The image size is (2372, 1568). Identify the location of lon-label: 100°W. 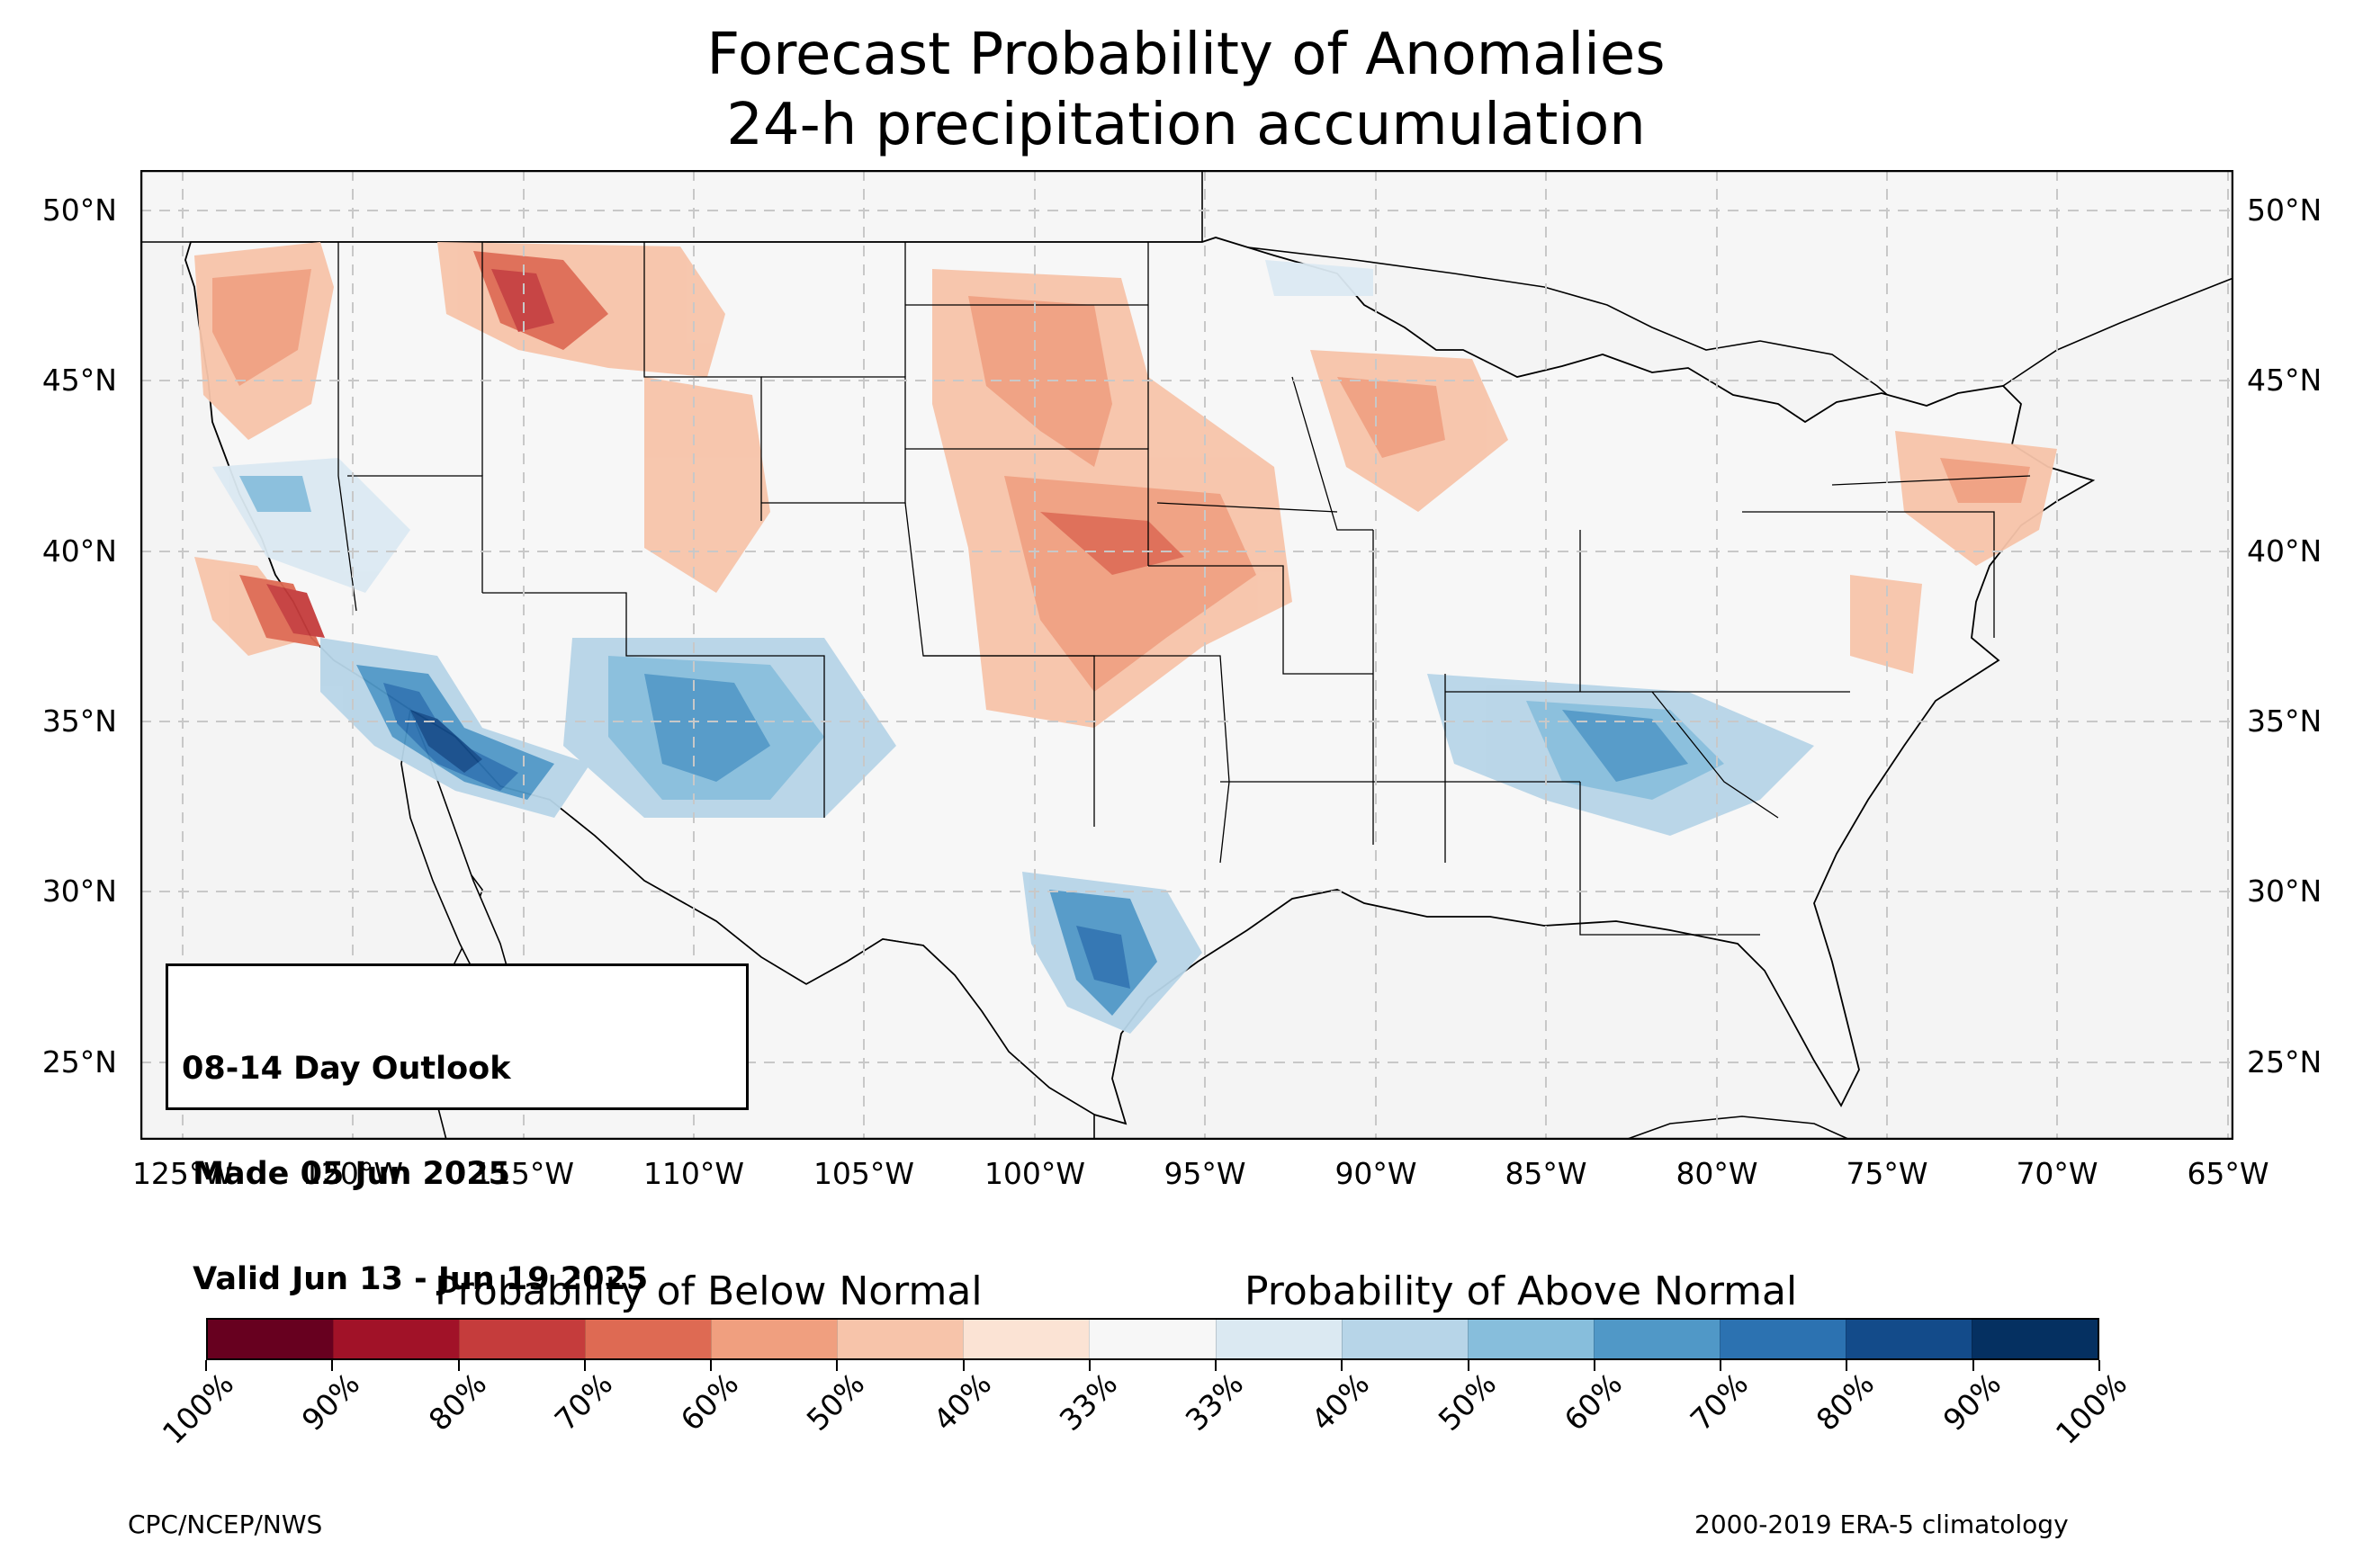
(1035, 1173).